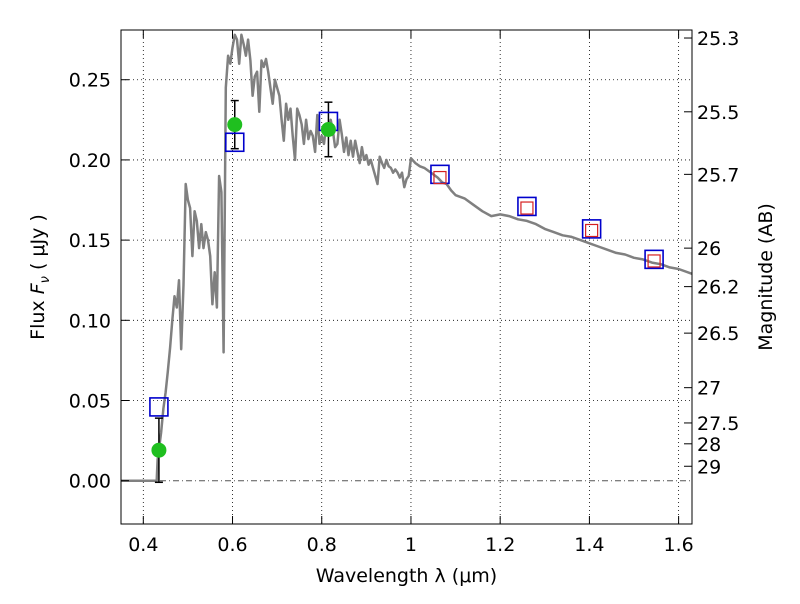  Describe the element at coordinates (718, 113) in the screenshot. I see `y2-tick-label: 25.5` at that location.